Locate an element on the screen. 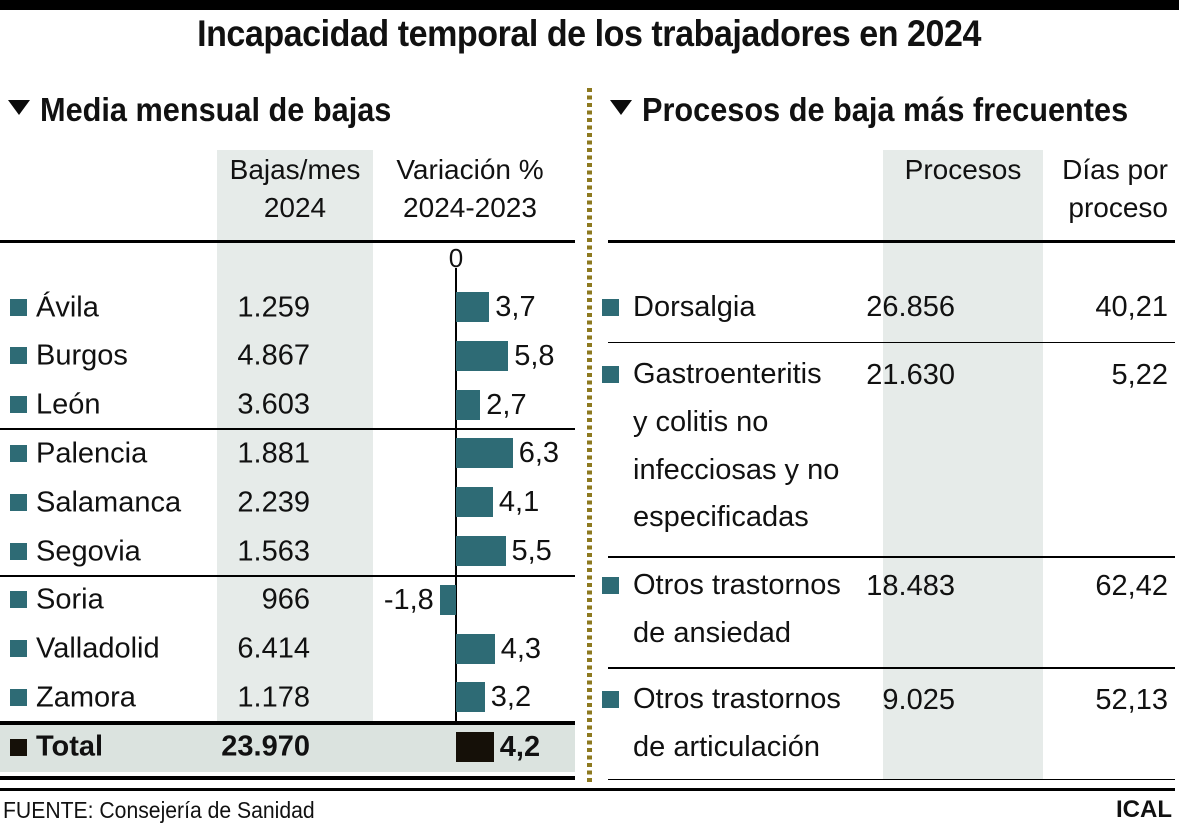  agency-credit: ICAL is located at coordinates (1144, 809).